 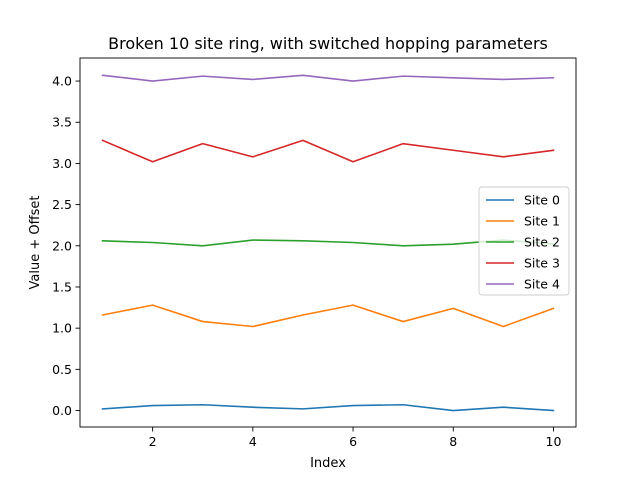 What do you see at coordinates (62, 369) in the screenshot?
I see `y-tick-label: 0.5` at bounding box center [62, 369].